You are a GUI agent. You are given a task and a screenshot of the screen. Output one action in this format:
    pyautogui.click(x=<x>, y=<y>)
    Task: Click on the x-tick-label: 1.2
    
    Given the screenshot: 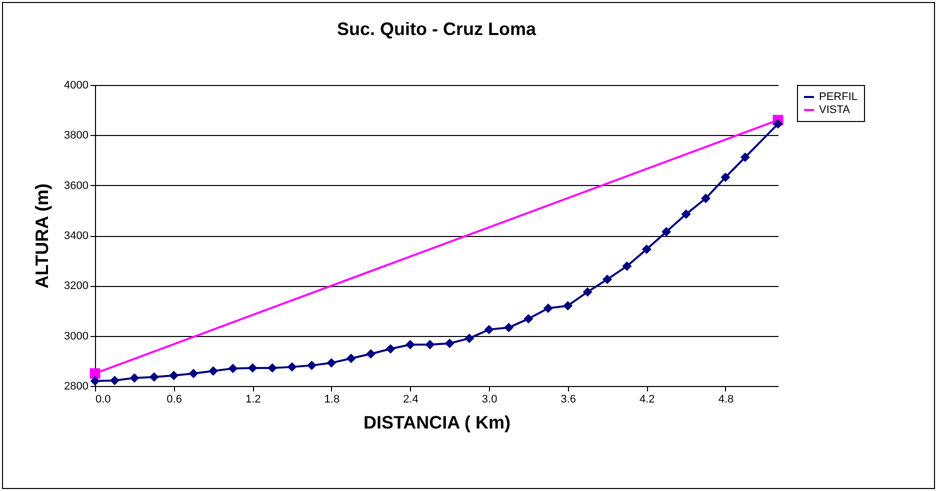 What is the action you would take?
    pyautogui.click(x=253, y=400)
    